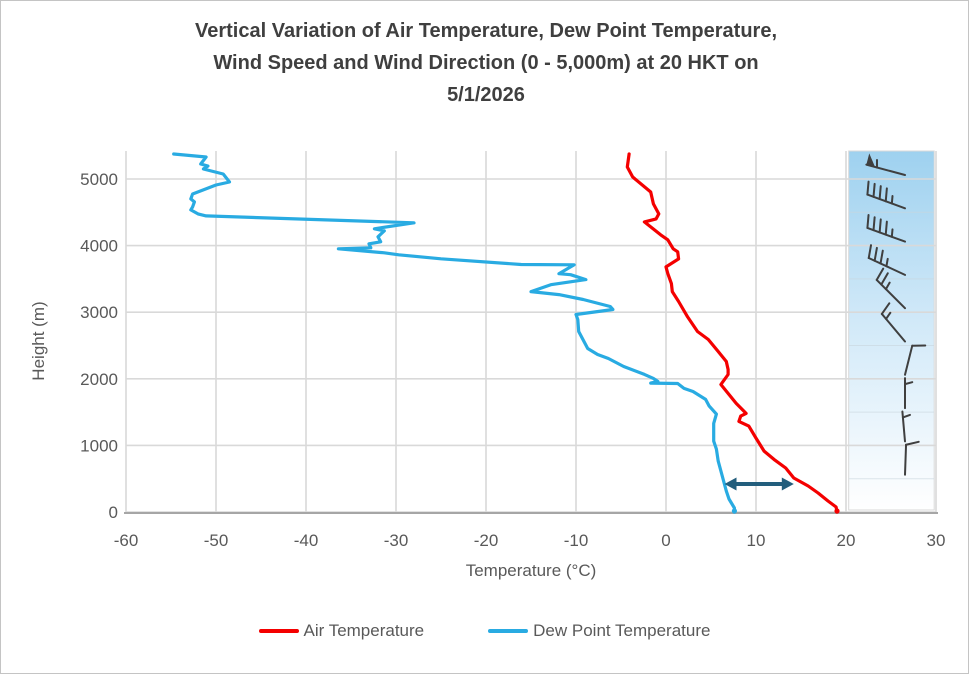 This screenshot has height=674, width=969. Describe the element at coordinates (846, 540) in the screenshot. I see `x-tick-label: 20` at that location.